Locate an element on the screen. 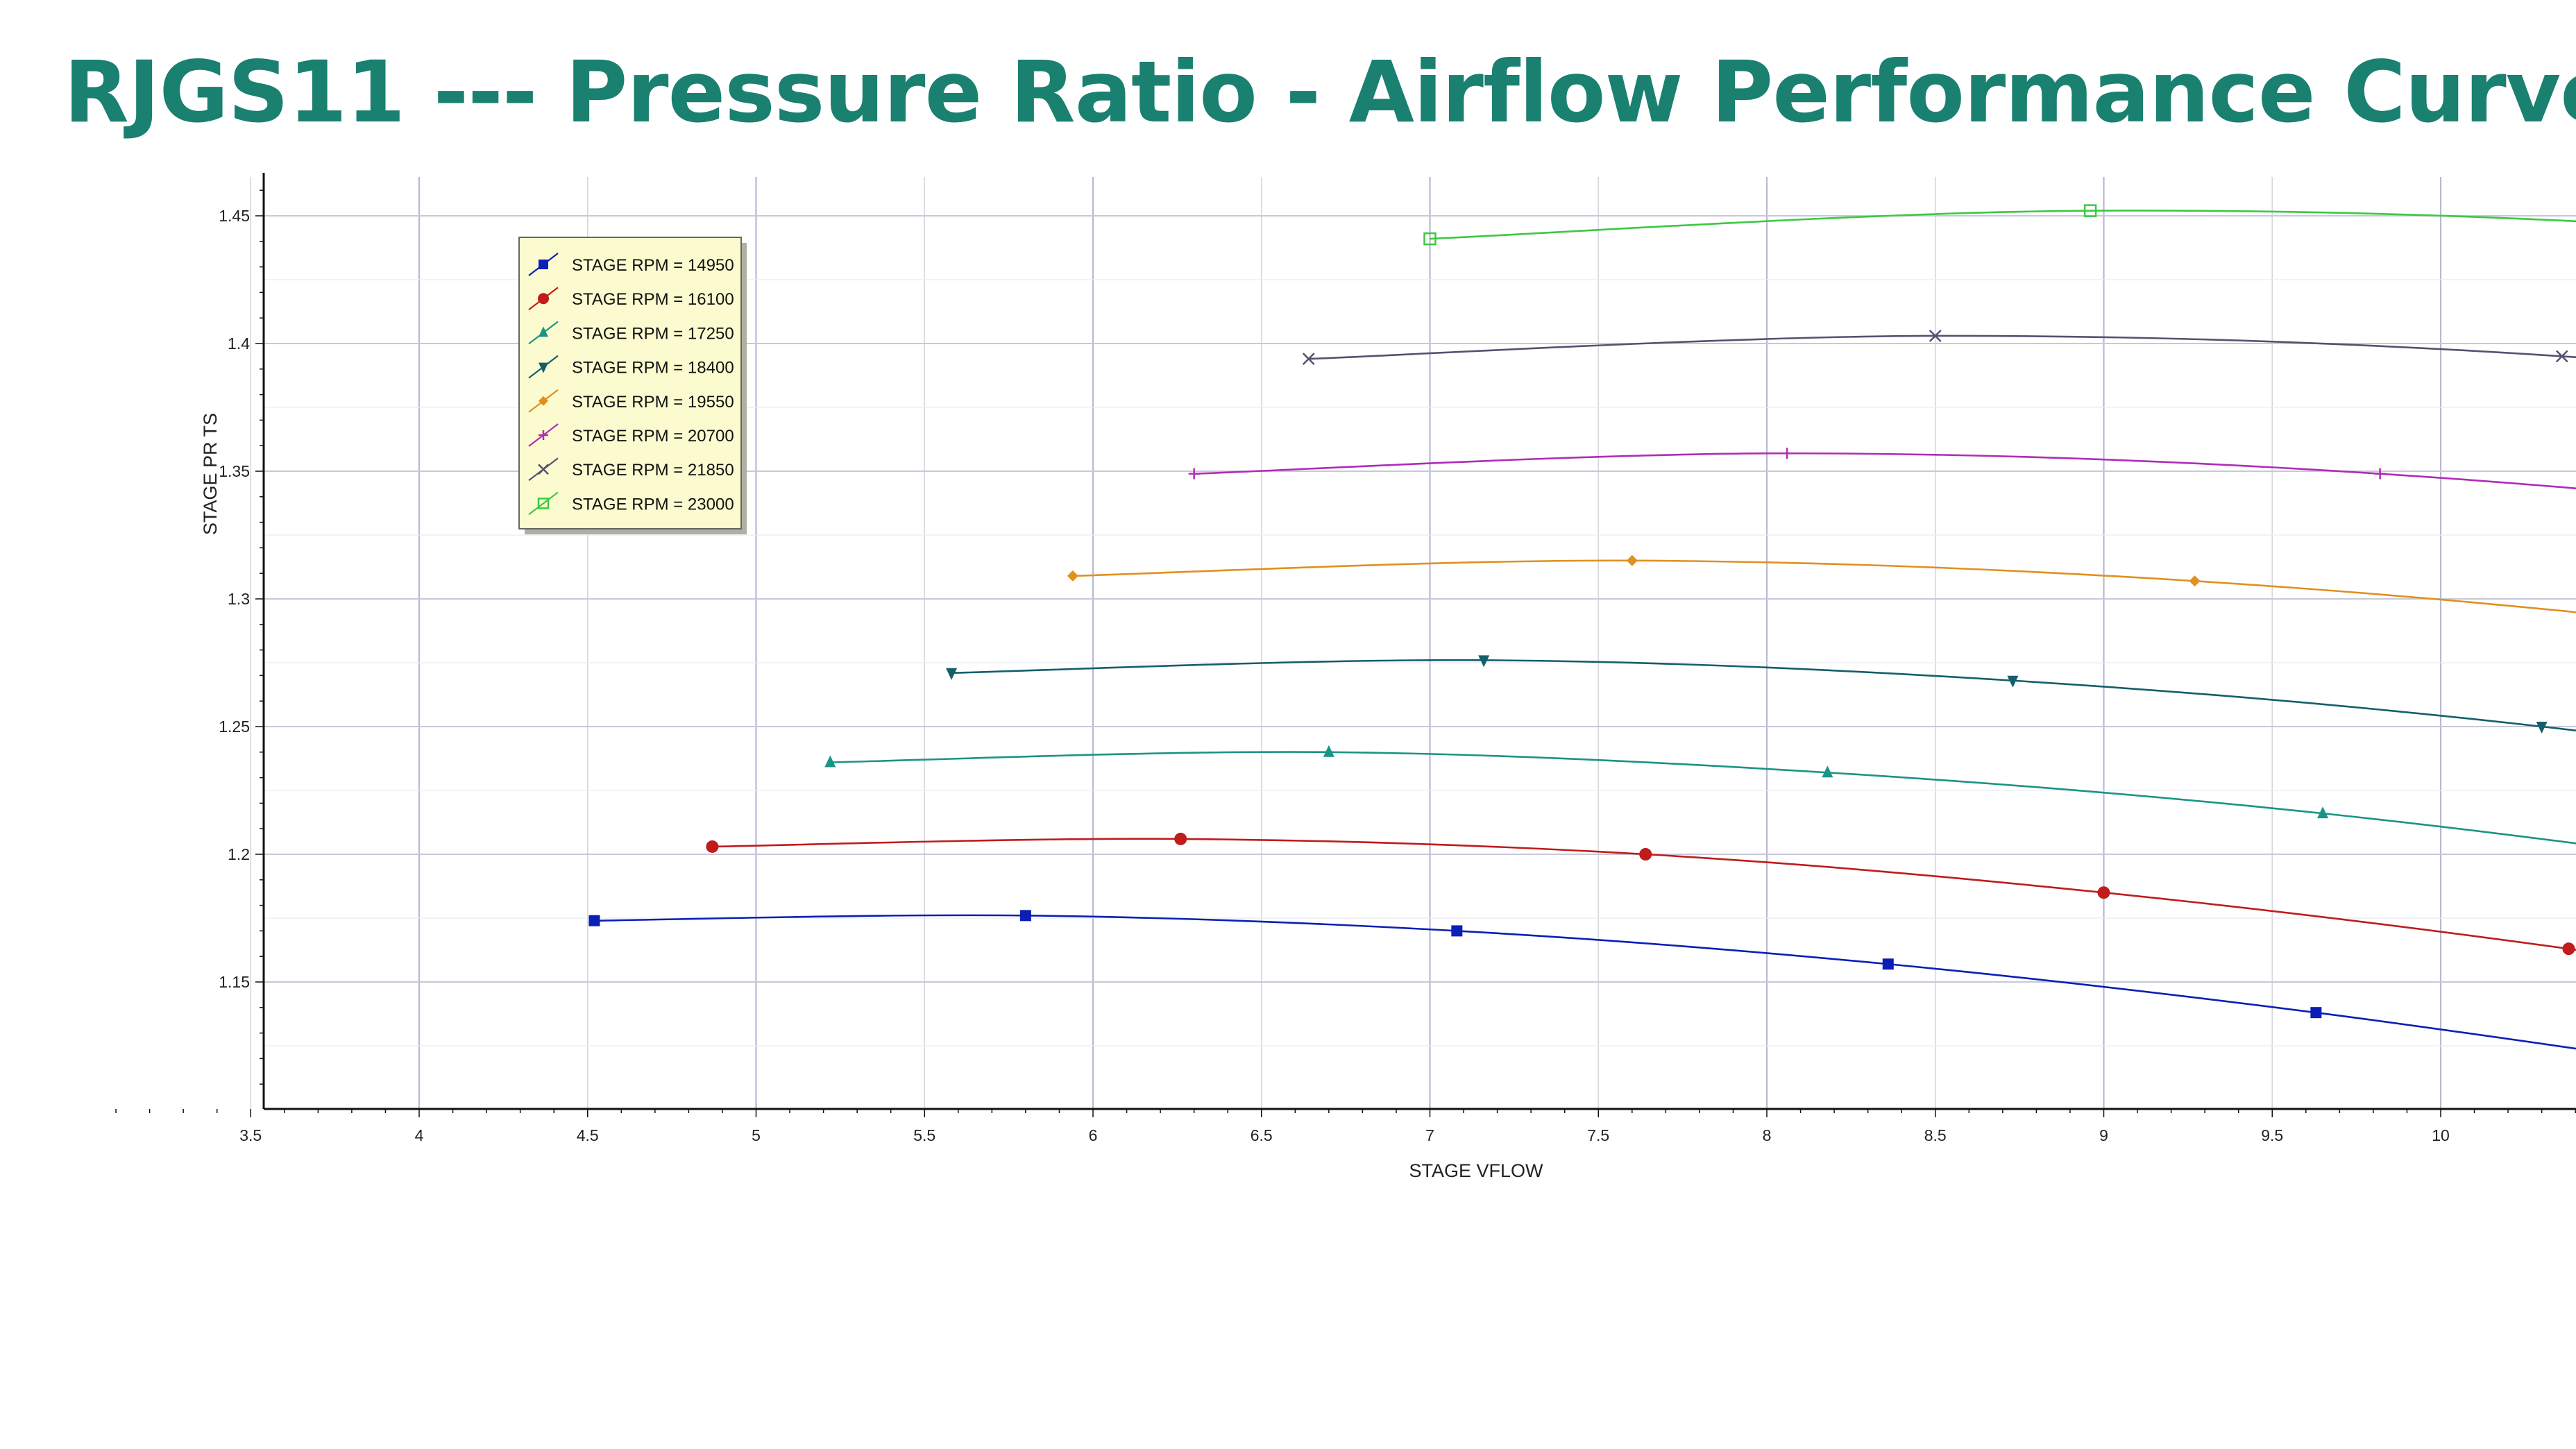 This screenshot has height=1449, width=2576. y-tick-label: 1.3 is located at coordinates (239, 599).